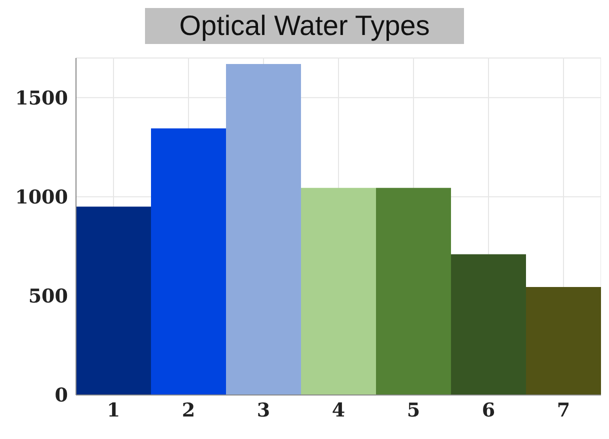 This screenshot has width=609, height=439. I want to click on y-tick-label: 500, so click(48, 297).